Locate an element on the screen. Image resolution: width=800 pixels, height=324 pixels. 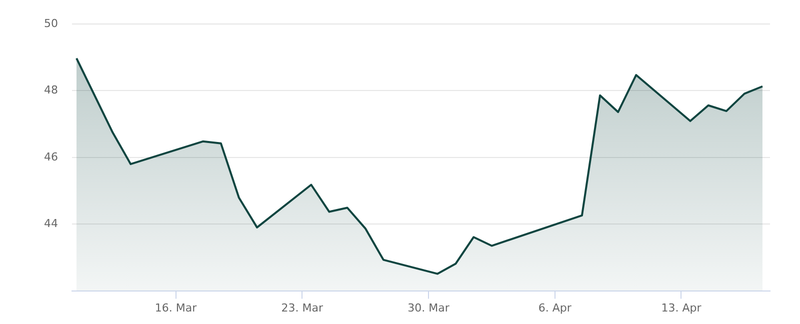
x-tick-label: 30. Mar is located at coordinates (429, 307).